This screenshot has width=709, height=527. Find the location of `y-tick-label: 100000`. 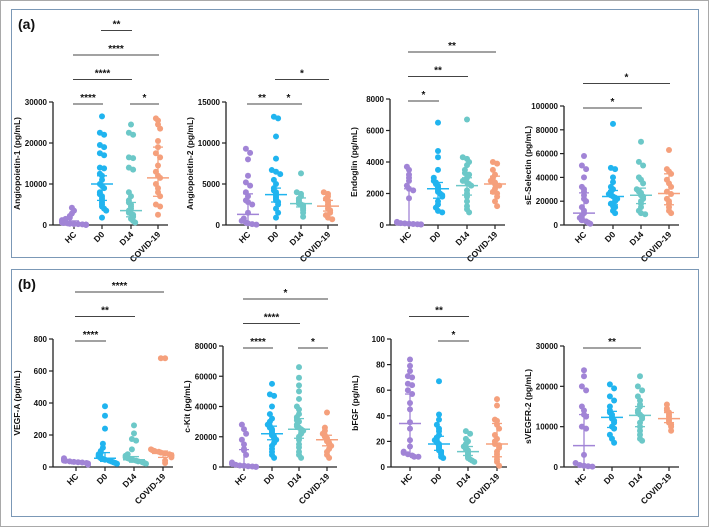

y-tick-label: 100000 is located at coordinates (544, 106).